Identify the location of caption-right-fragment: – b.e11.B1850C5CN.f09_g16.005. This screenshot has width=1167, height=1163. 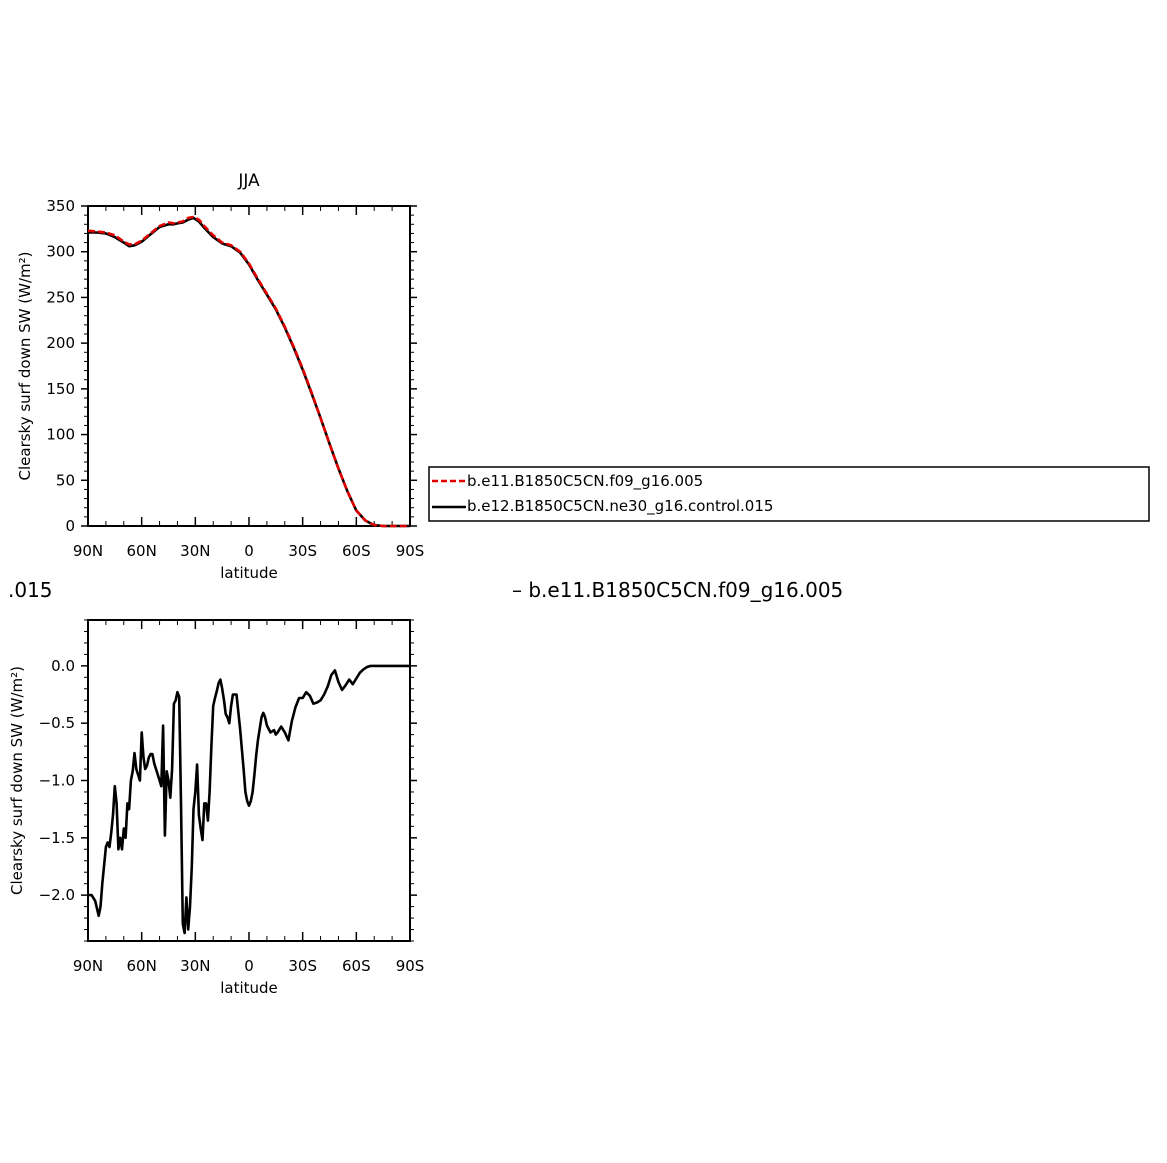
(677, 590).